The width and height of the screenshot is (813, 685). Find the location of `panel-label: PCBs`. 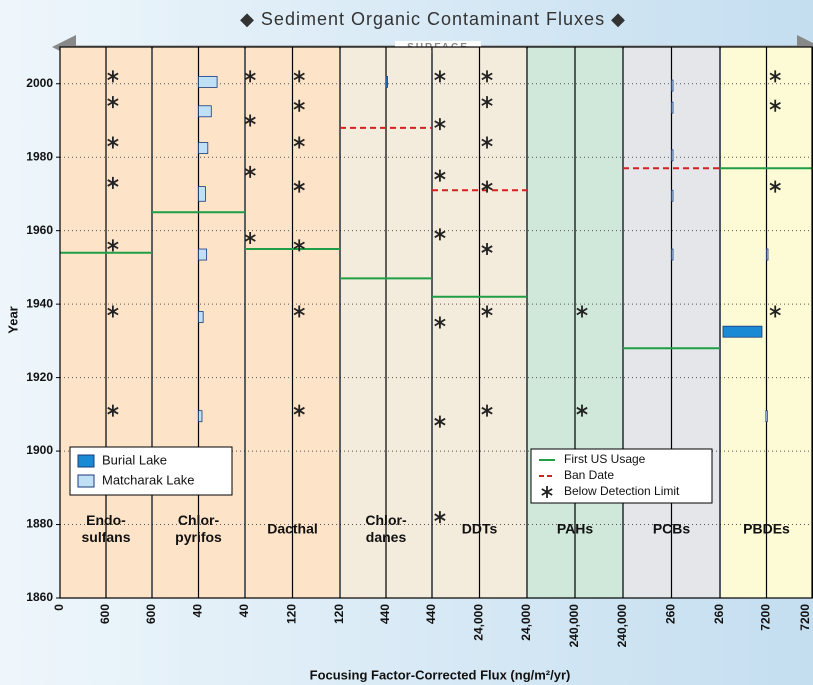

panel-label: PCBs is located at coordinates (672, 529).